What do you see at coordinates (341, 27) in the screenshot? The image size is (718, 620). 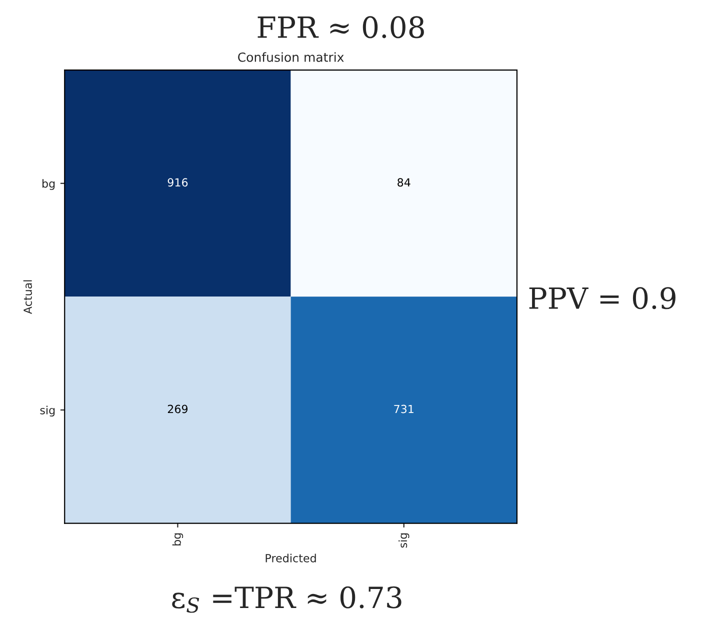 I see `text: FPR ≈ 0.08` at bounding box center [341, 27].